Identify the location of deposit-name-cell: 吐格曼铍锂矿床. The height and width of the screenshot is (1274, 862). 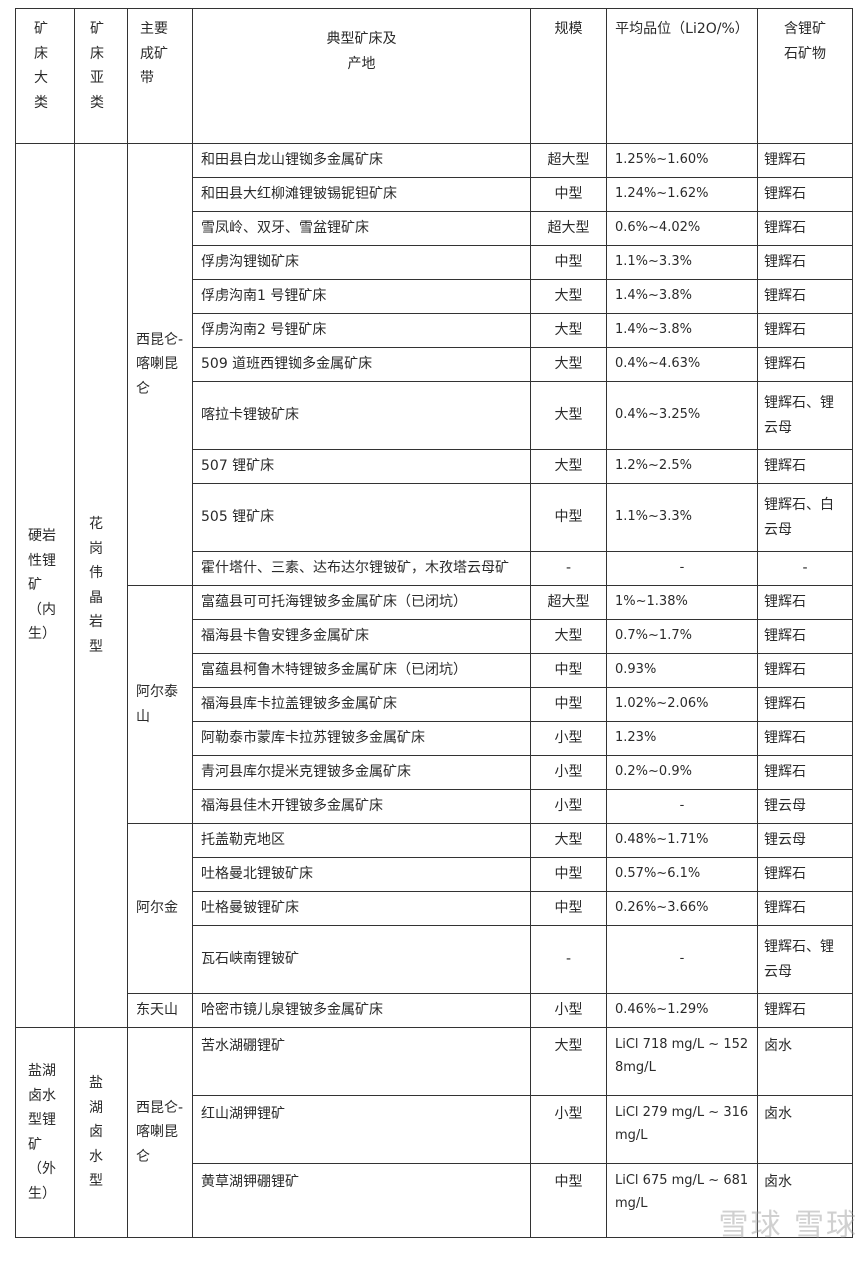
(361, 908).